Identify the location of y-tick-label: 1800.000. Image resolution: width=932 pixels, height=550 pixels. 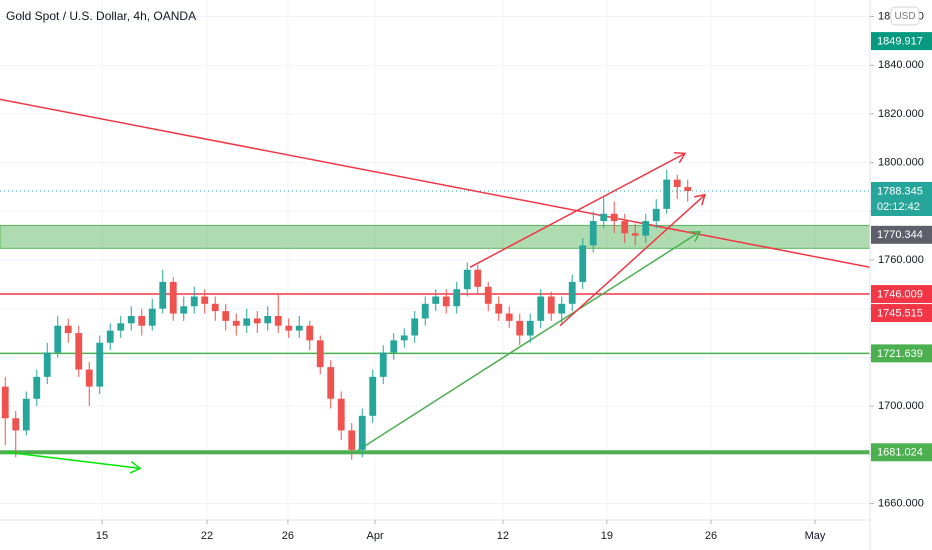
(901, 163).